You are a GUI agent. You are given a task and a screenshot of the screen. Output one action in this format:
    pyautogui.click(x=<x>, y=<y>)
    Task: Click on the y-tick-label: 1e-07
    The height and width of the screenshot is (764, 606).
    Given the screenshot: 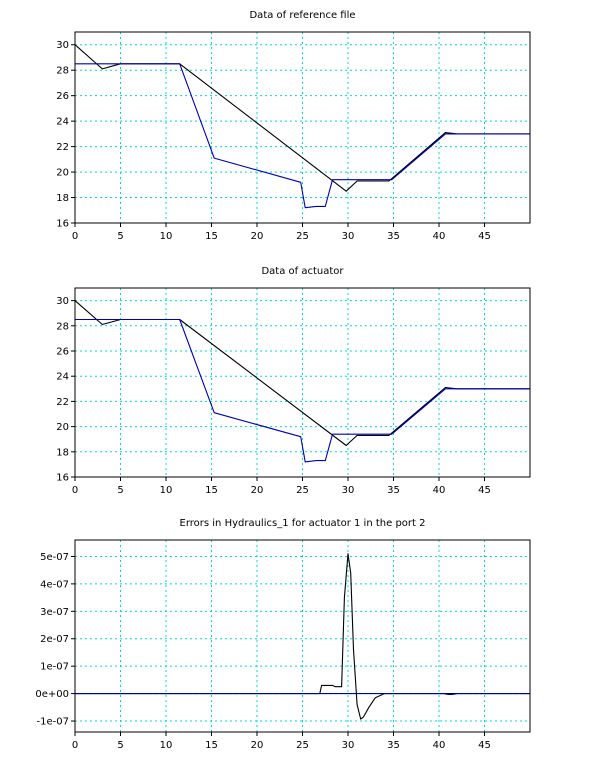 What is the action you would take?
    pyautogui.click(x=54, y=667)
    